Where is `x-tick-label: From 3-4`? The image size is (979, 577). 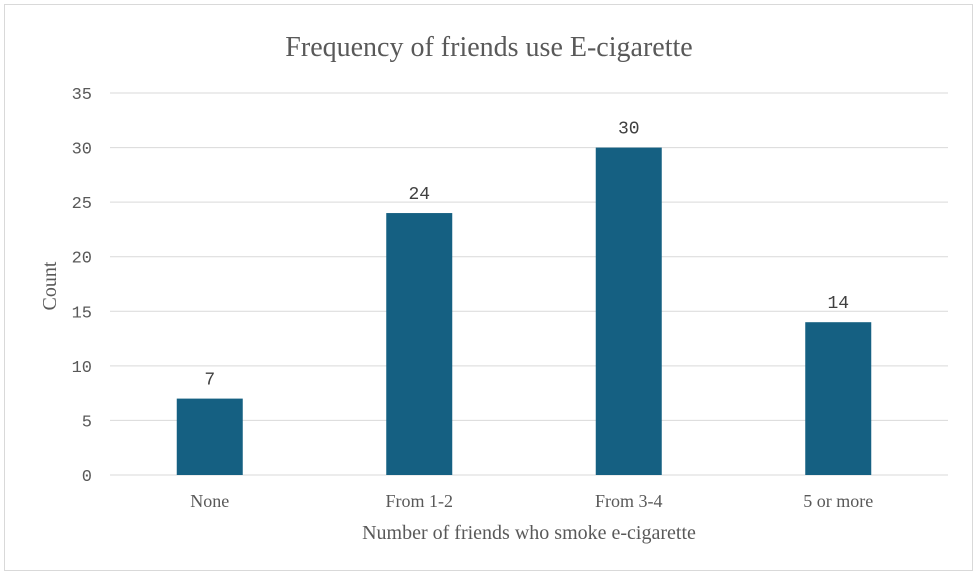 x-tick-label: From 3-4 is located at coordinates (629, 501).